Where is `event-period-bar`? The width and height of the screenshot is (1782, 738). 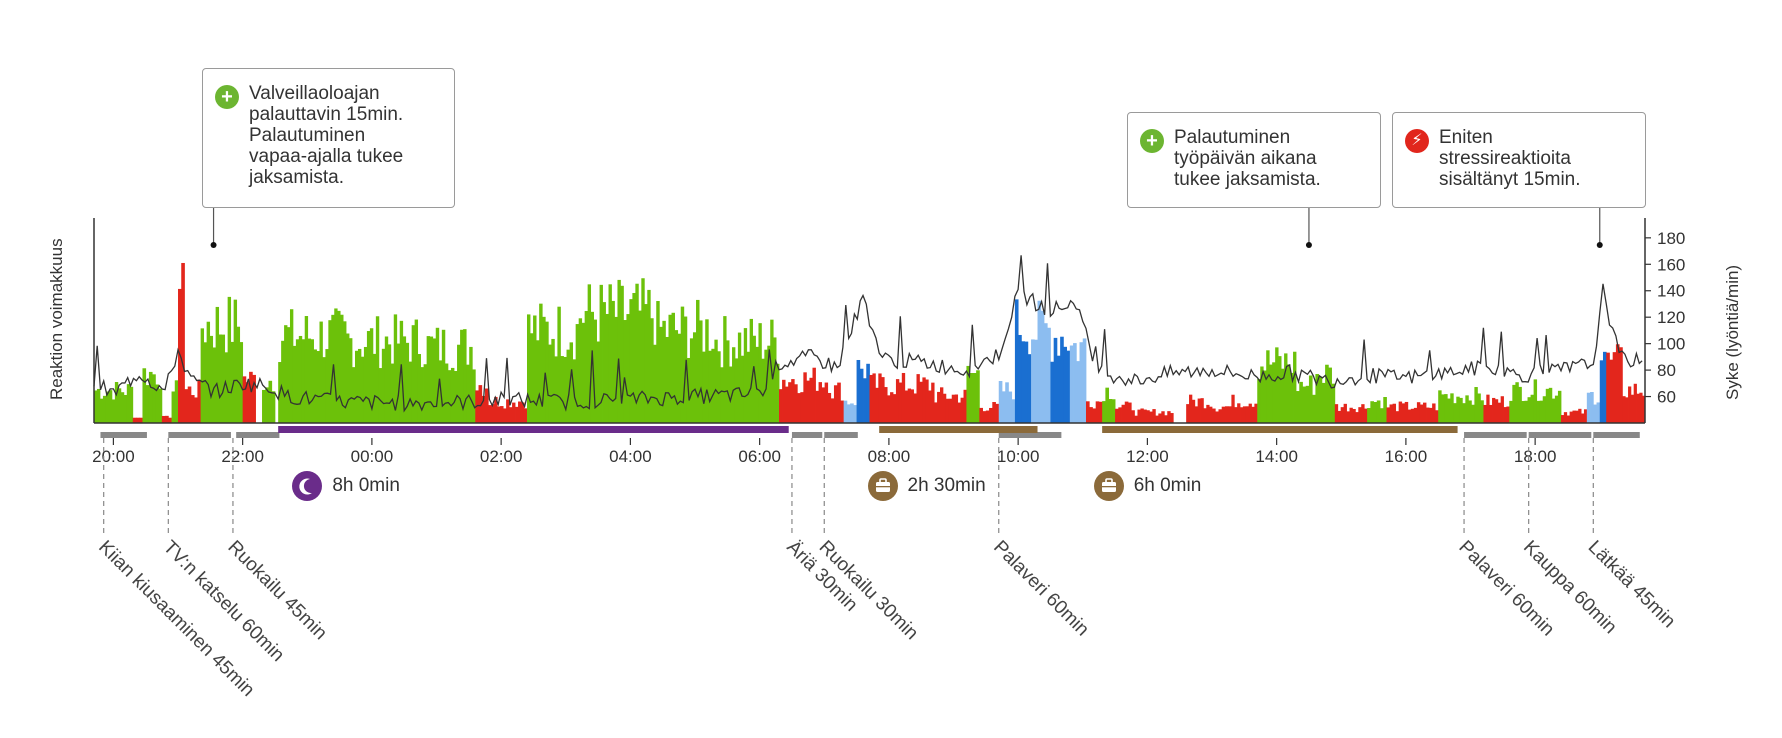 event-period-bar is located at coordinates (841, 435).